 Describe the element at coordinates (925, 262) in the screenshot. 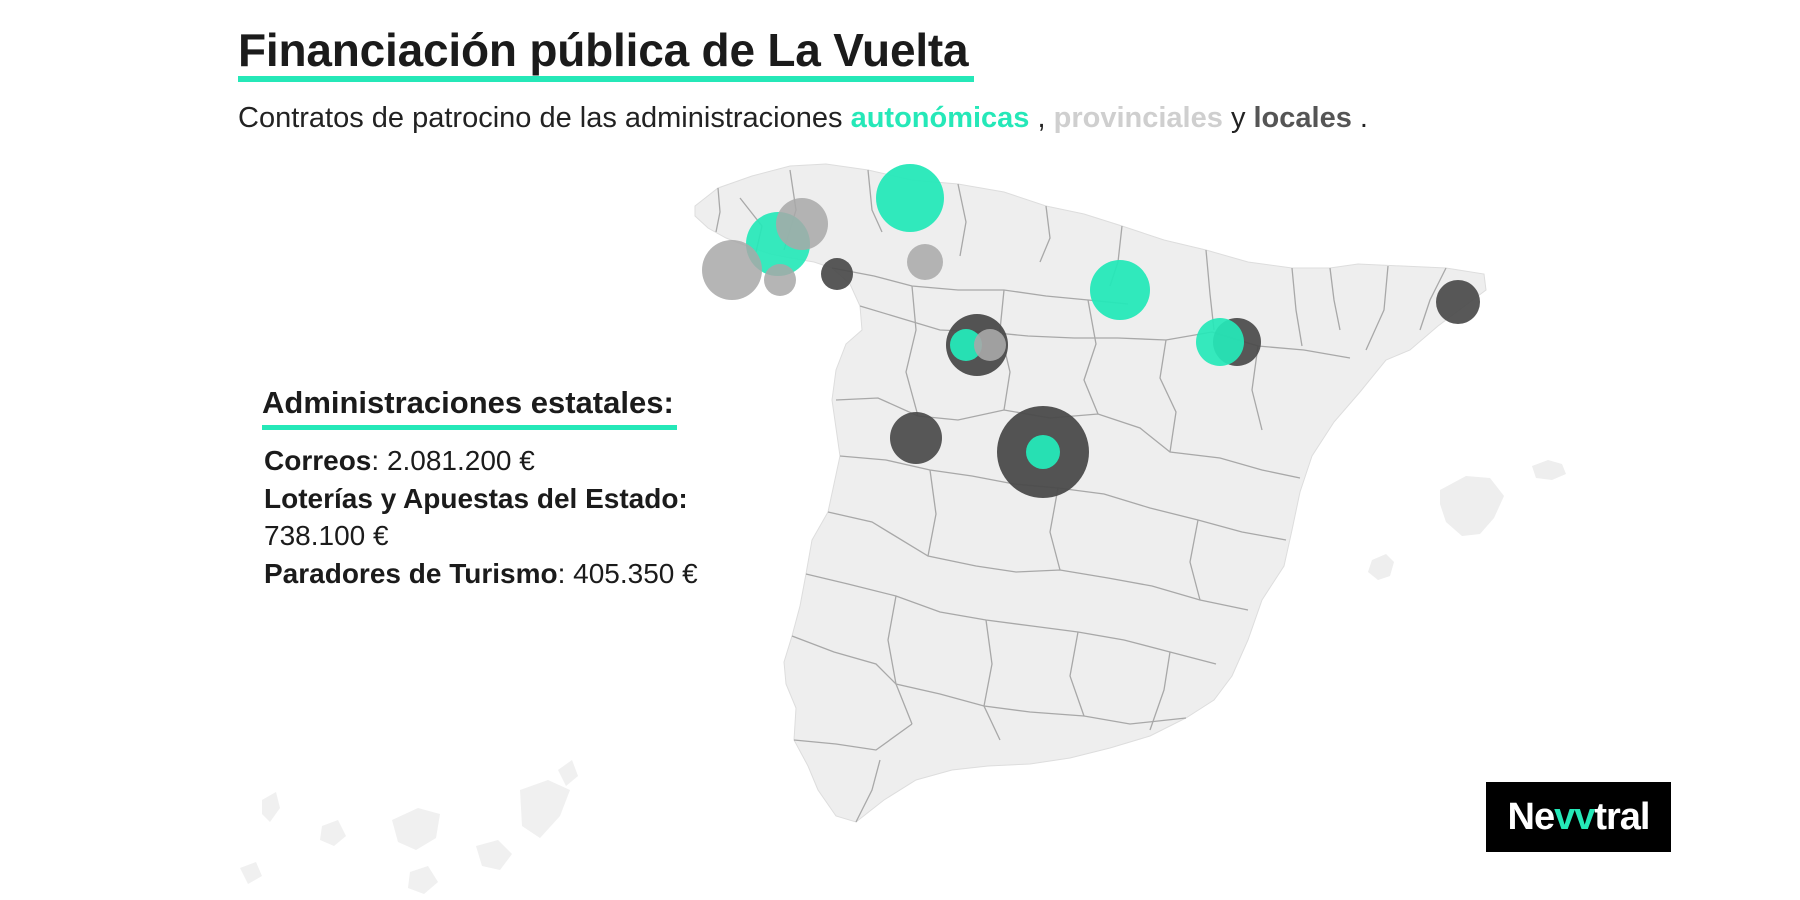

I see `bubble-leon-provincial` at that location.